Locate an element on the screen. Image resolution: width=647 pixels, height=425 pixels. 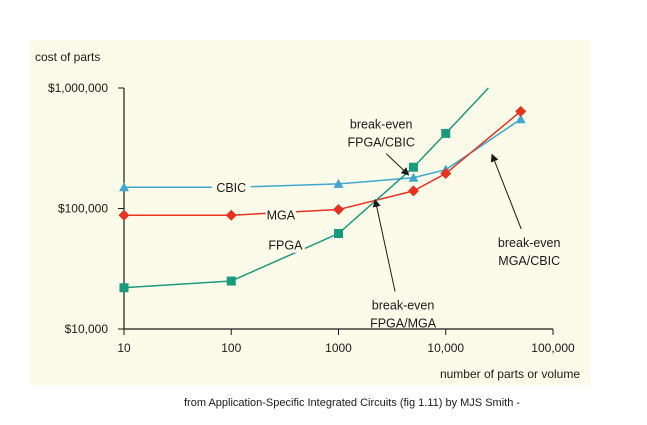
x-axis-title: number of parts or volume is located at coordinates (510, 374).